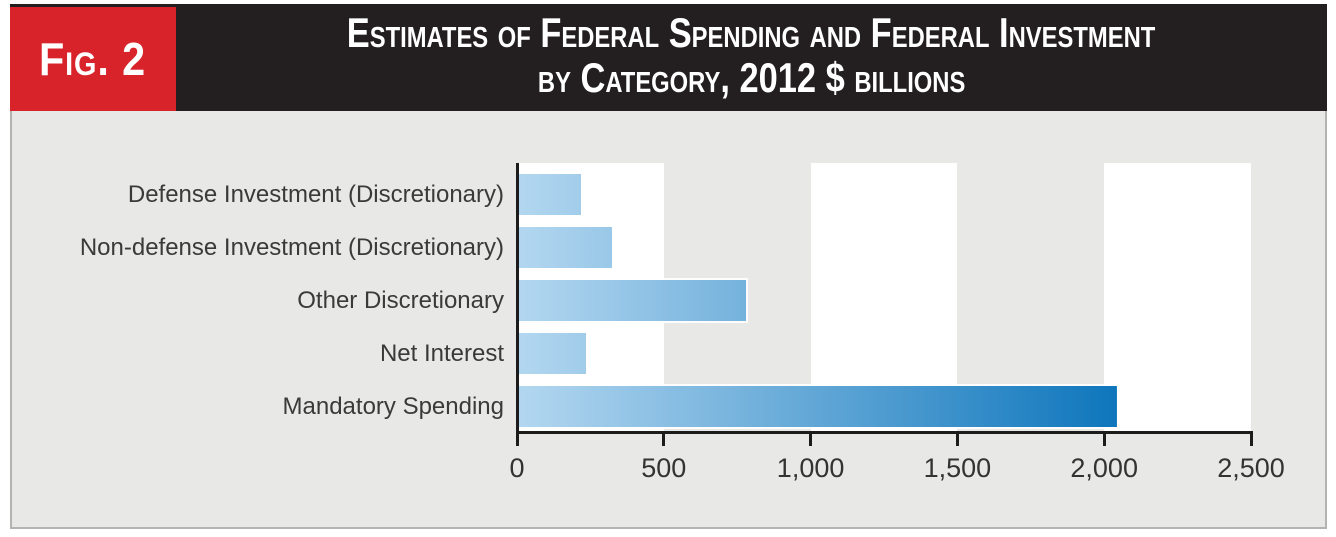  What do you see at coordinates (517, 298) in the screenshot?
I see `y-axis-line` at bounding box center [517, 298].